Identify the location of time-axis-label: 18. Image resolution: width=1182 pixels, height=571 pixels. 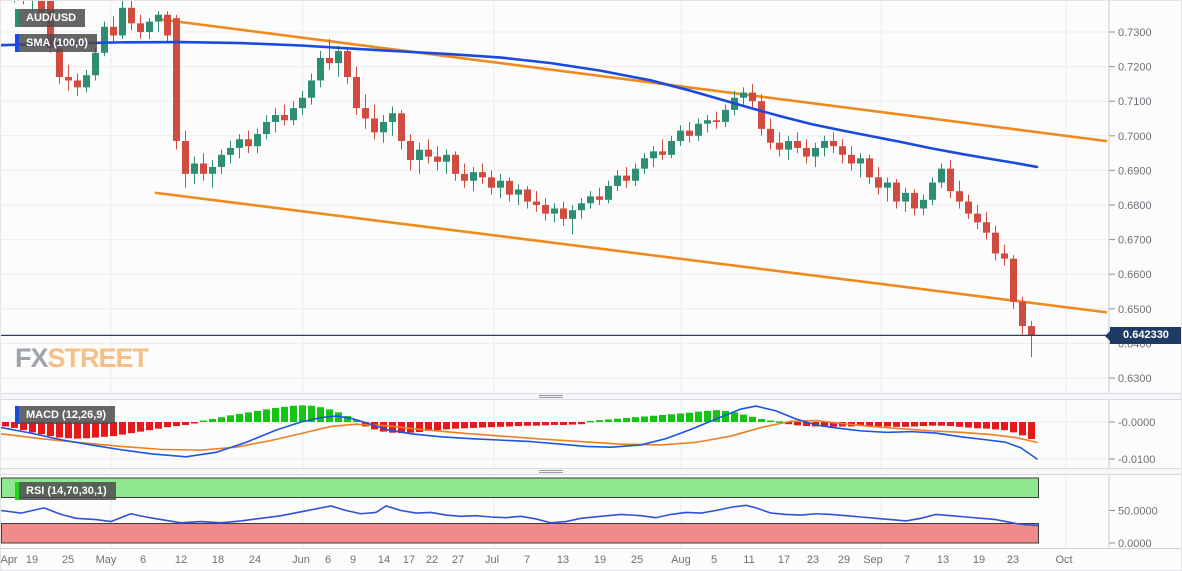
(218, 560).